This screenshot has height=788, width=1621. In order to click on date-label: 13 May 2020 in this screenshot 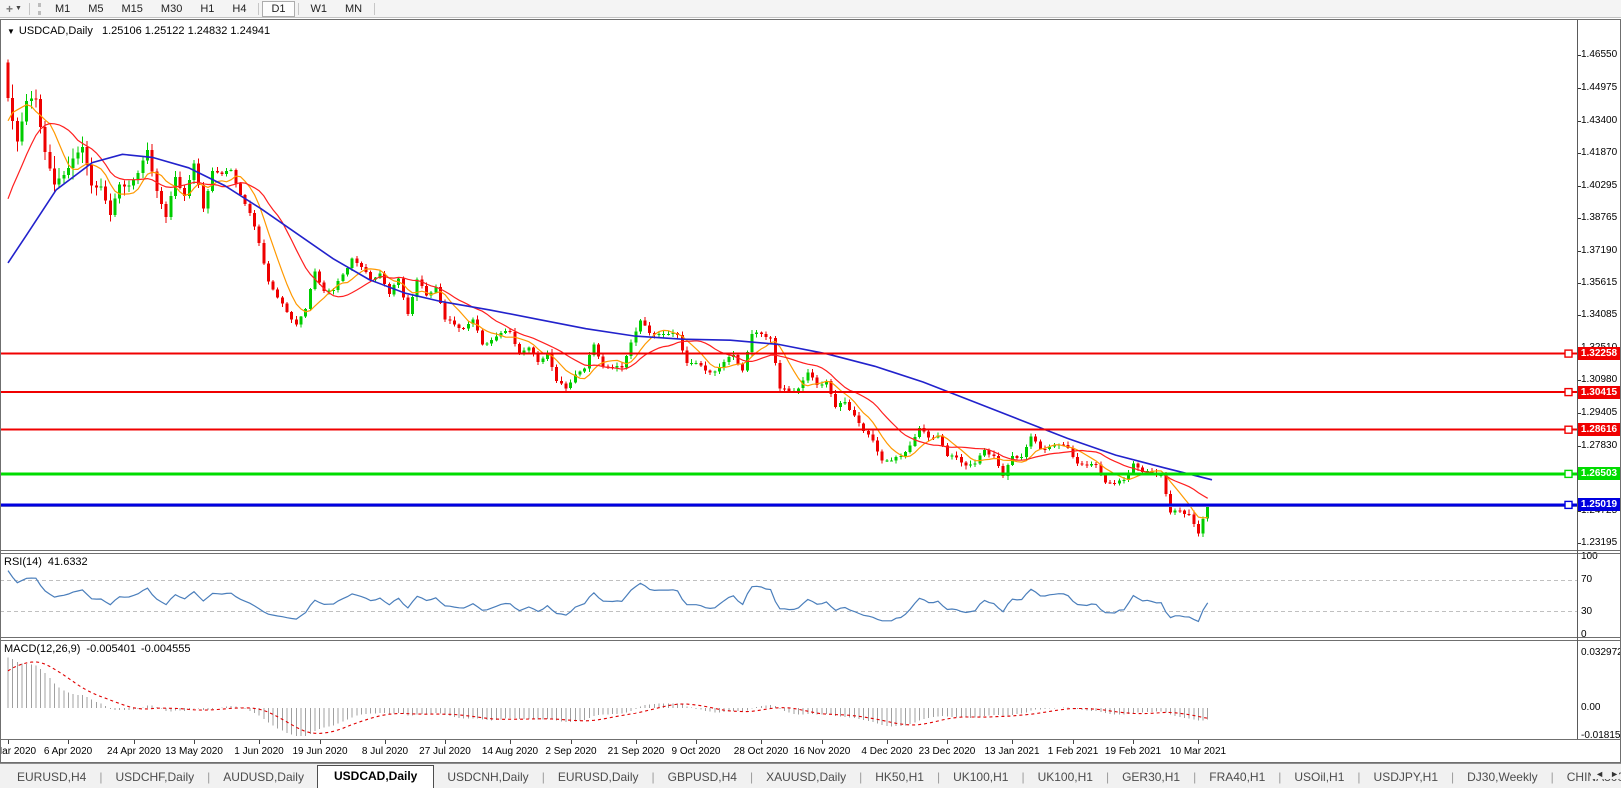, I will do `click(194, 751)`.